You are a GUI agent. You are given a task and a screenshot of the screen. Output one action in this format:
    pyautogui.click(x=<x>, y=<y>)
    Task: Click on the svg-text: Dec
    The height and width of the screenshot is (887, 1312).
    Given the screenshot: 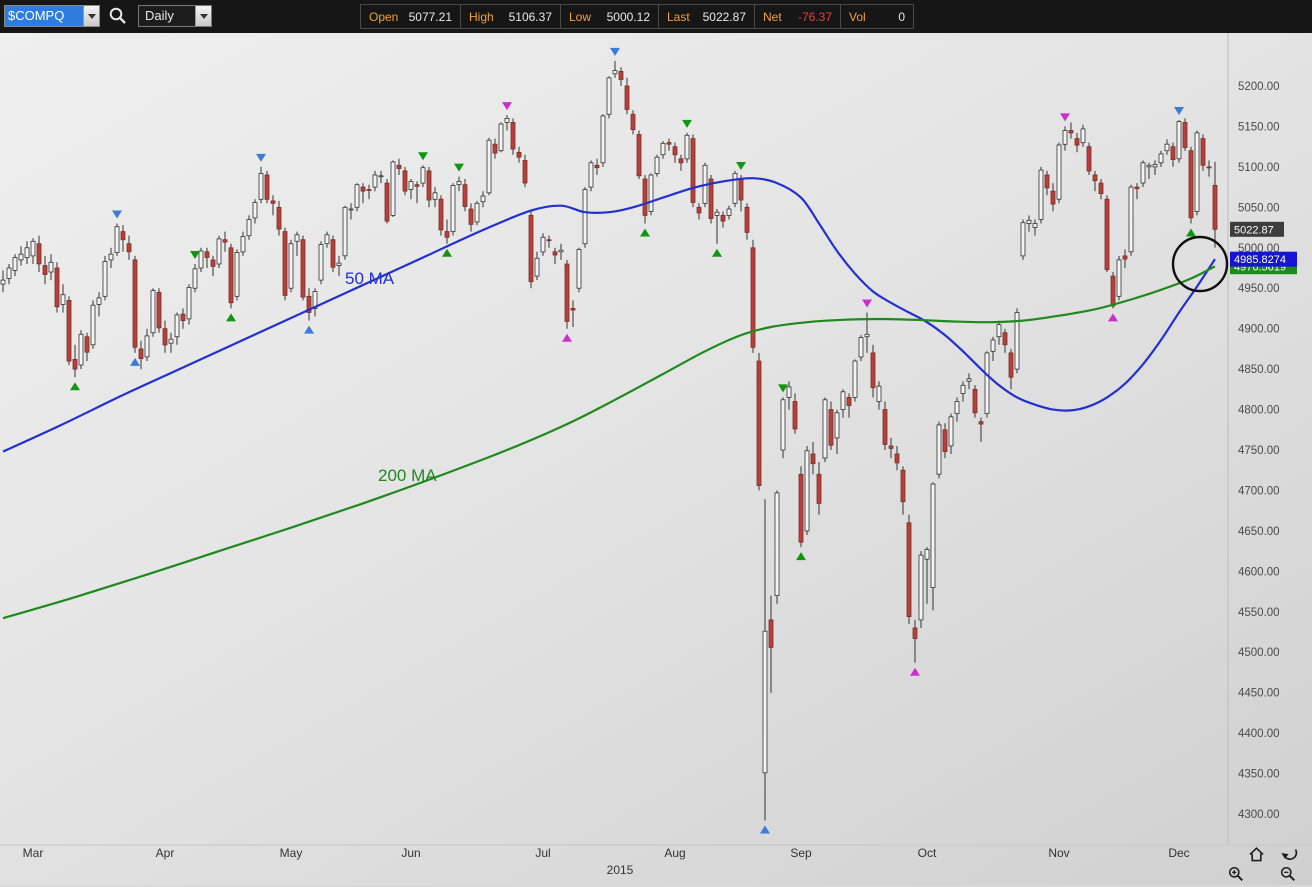 What is the action you would take?
    pyautogui.click(x=1178, y=853)
    